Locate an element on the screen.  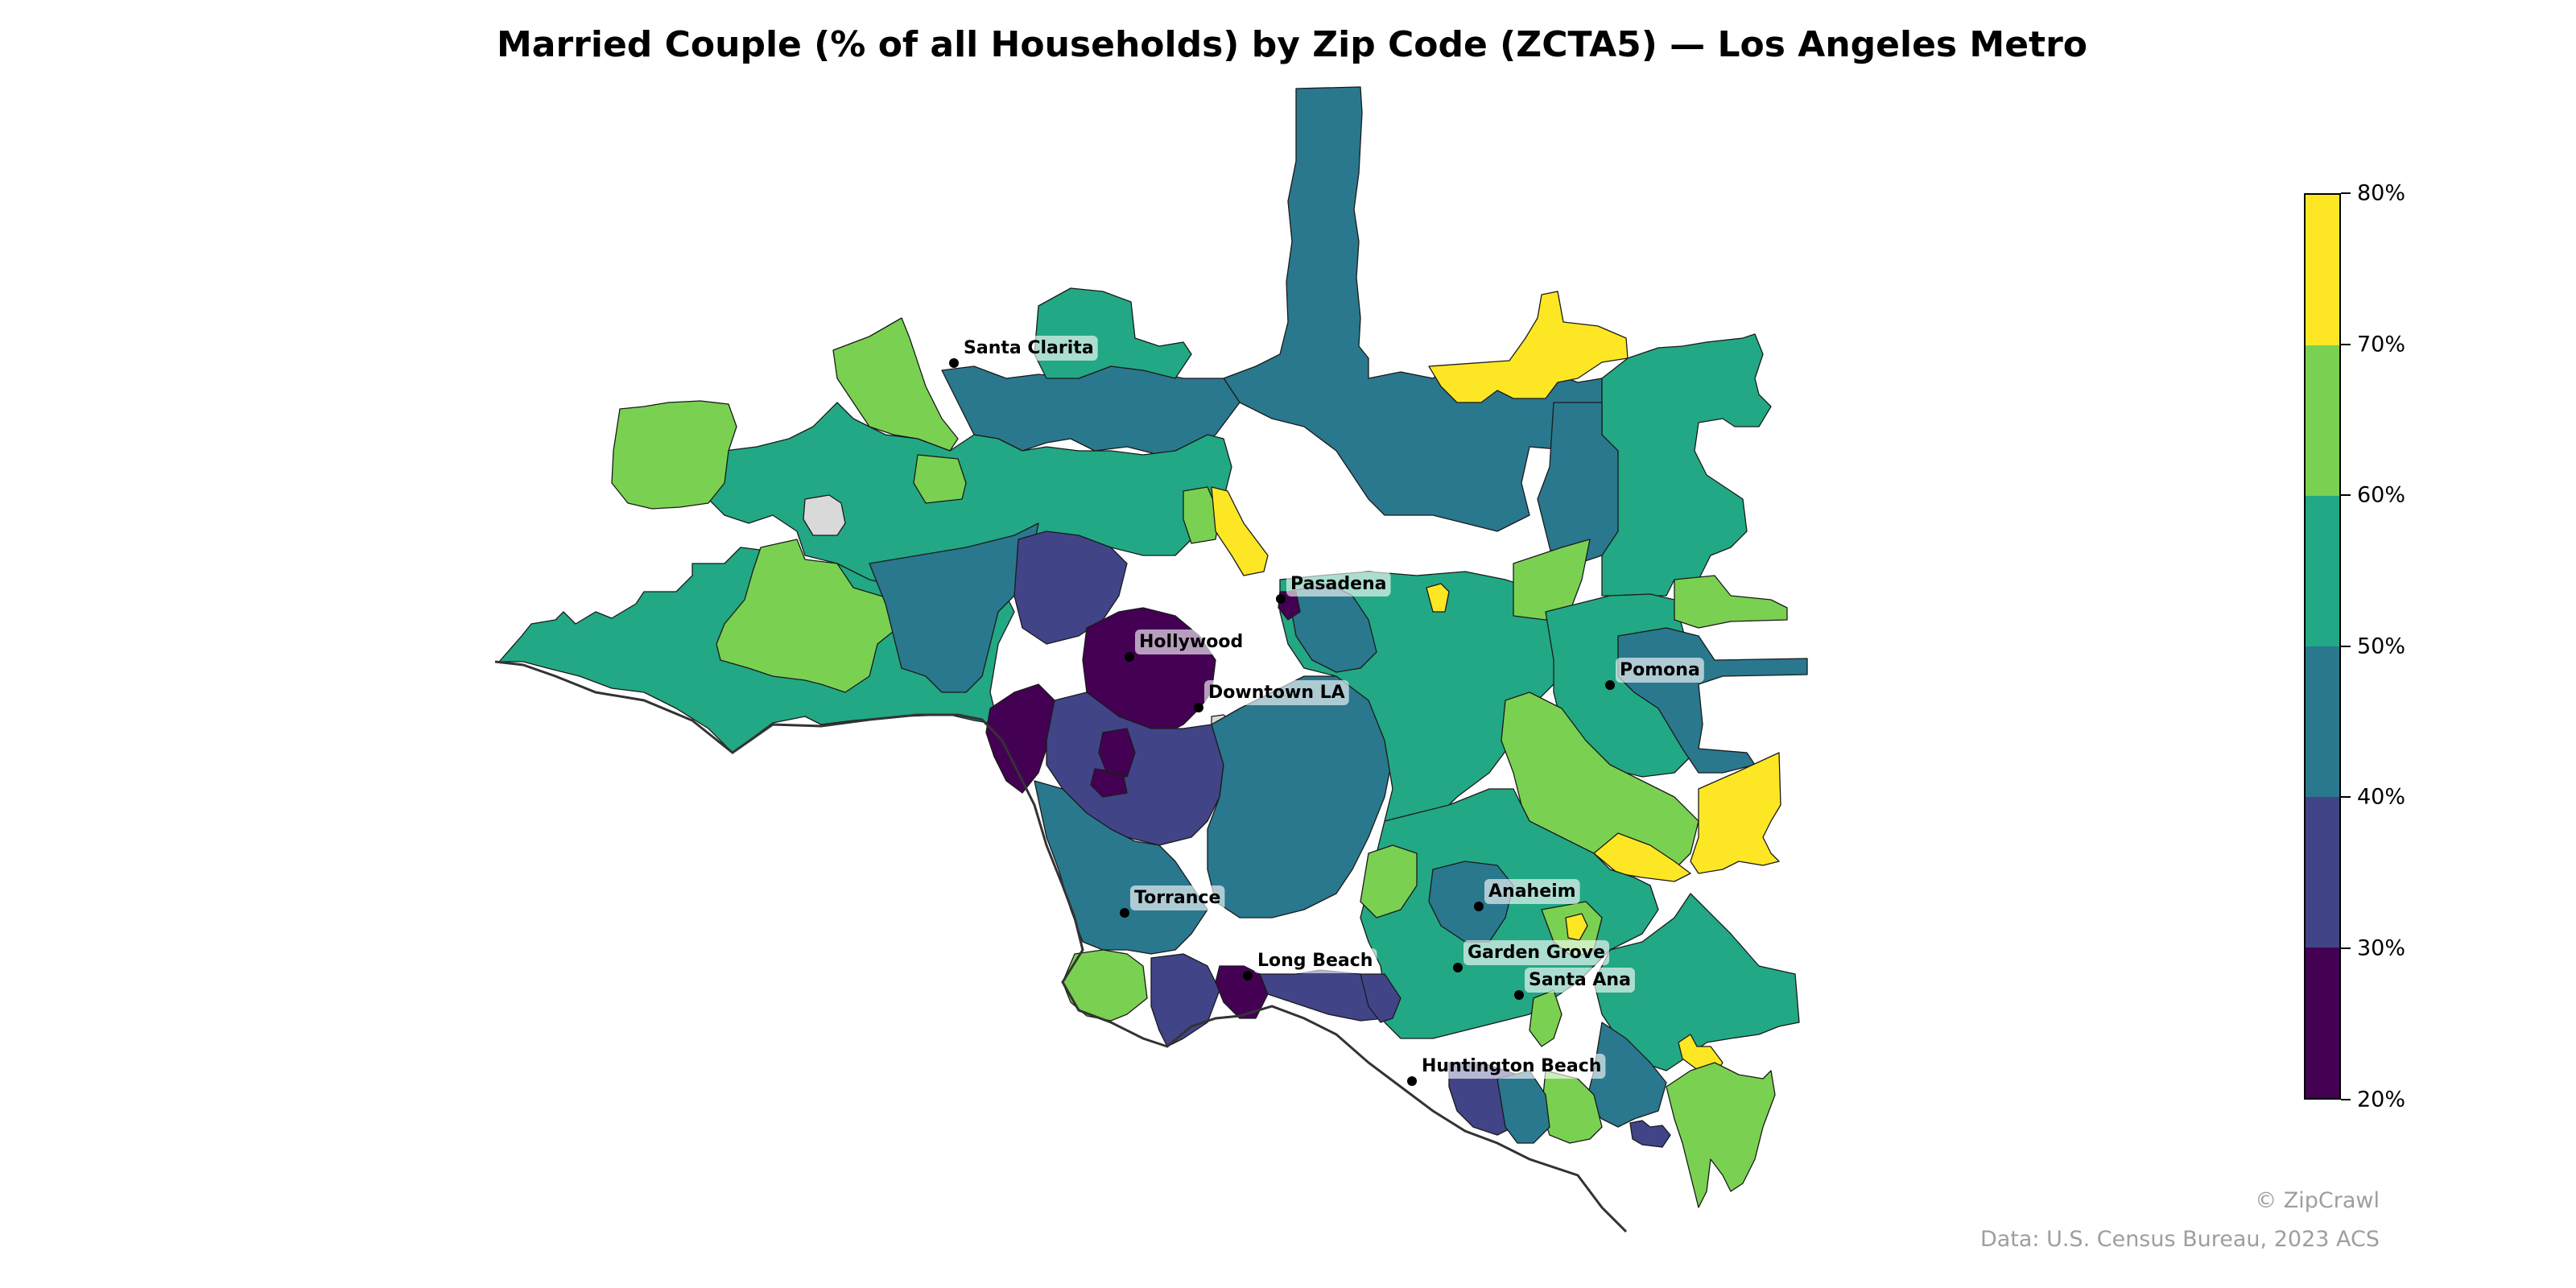
zip-region-oc-interior-lime is located at coordinates (1546, 1018).